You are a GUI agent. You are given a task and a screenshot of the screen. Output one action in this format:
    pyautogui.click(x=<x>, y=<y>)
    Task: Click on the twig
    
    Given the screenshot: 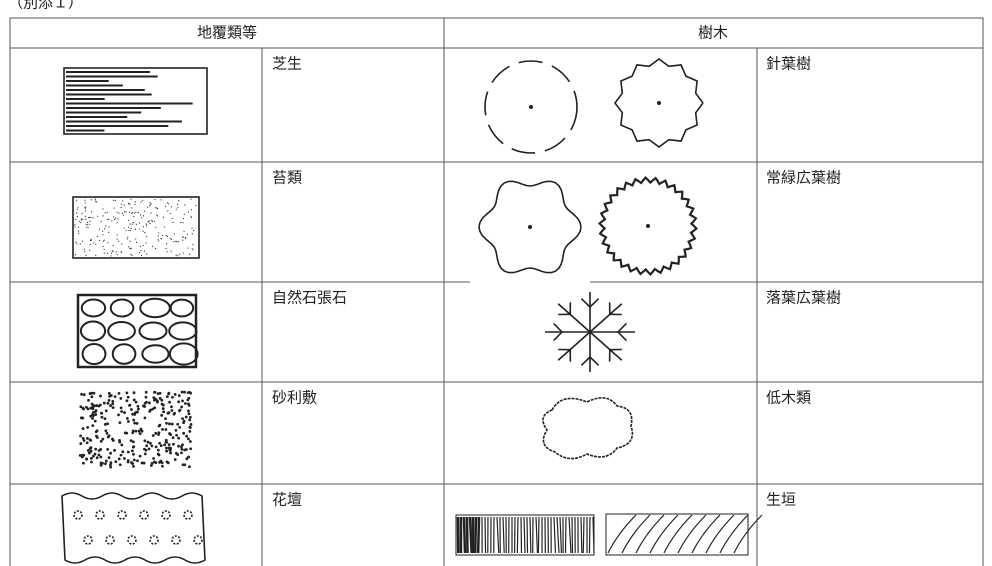 What is the action you would take?
    pyautogui.click(x=585, y=303)
    